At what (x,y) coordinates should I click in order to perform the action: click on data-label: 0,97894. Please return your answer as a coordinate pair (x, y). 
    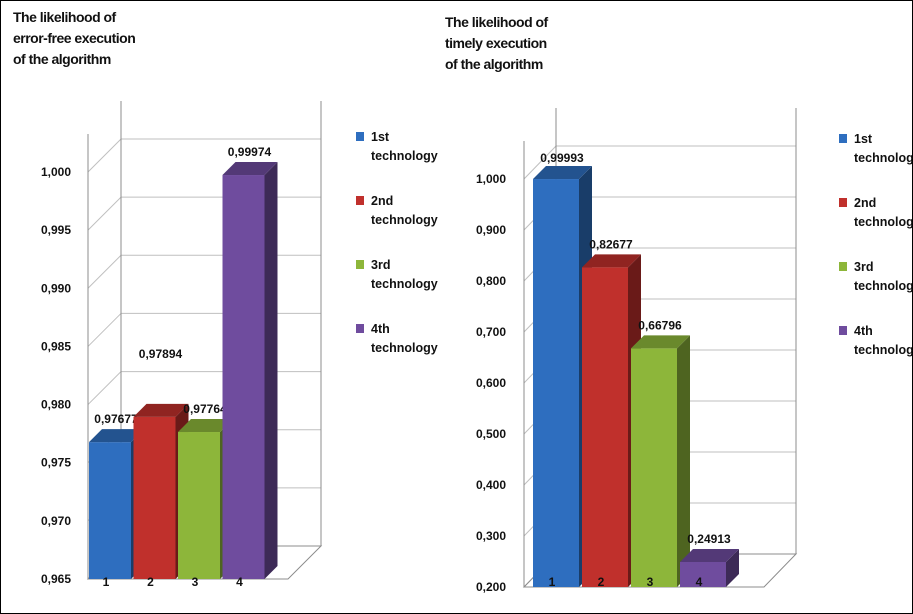
    Looking at the image, I should click on (161, 354).